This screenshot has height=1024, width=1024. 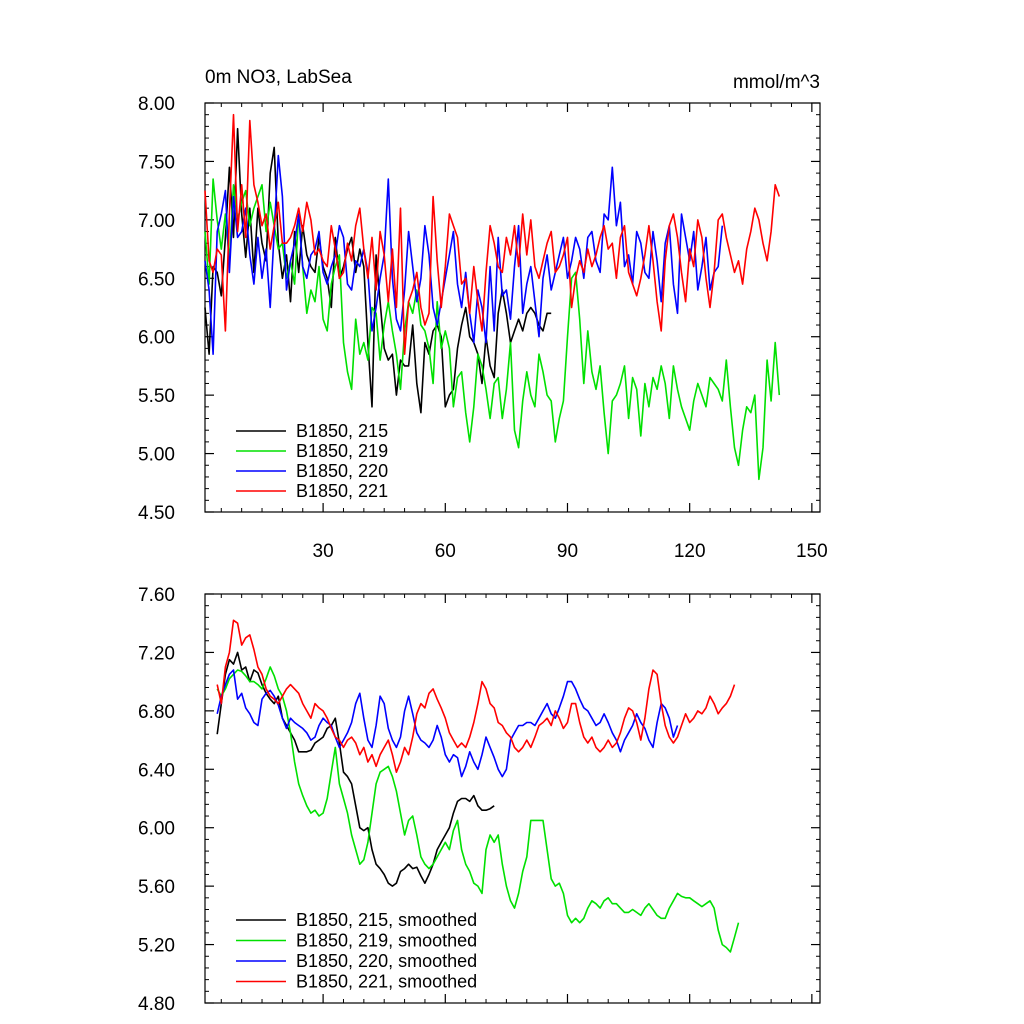 I want to click on x-tick-label: 90, so click(x=567, y=551).